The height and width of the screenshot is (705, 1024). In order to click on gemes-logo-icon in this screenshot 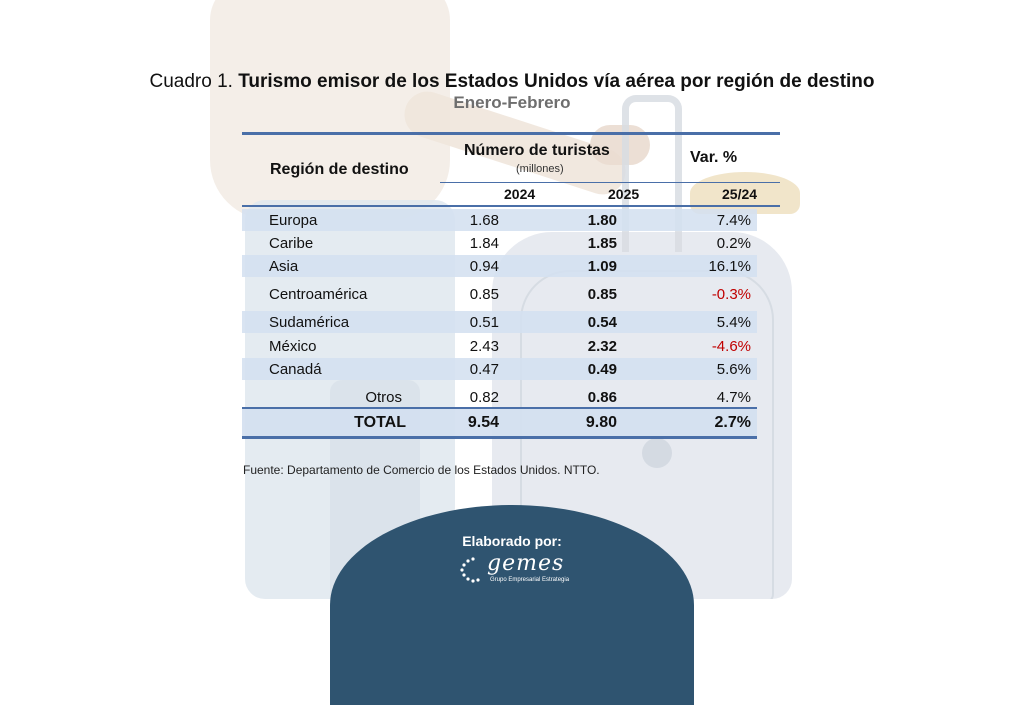, I will do `click(470, 570)`.